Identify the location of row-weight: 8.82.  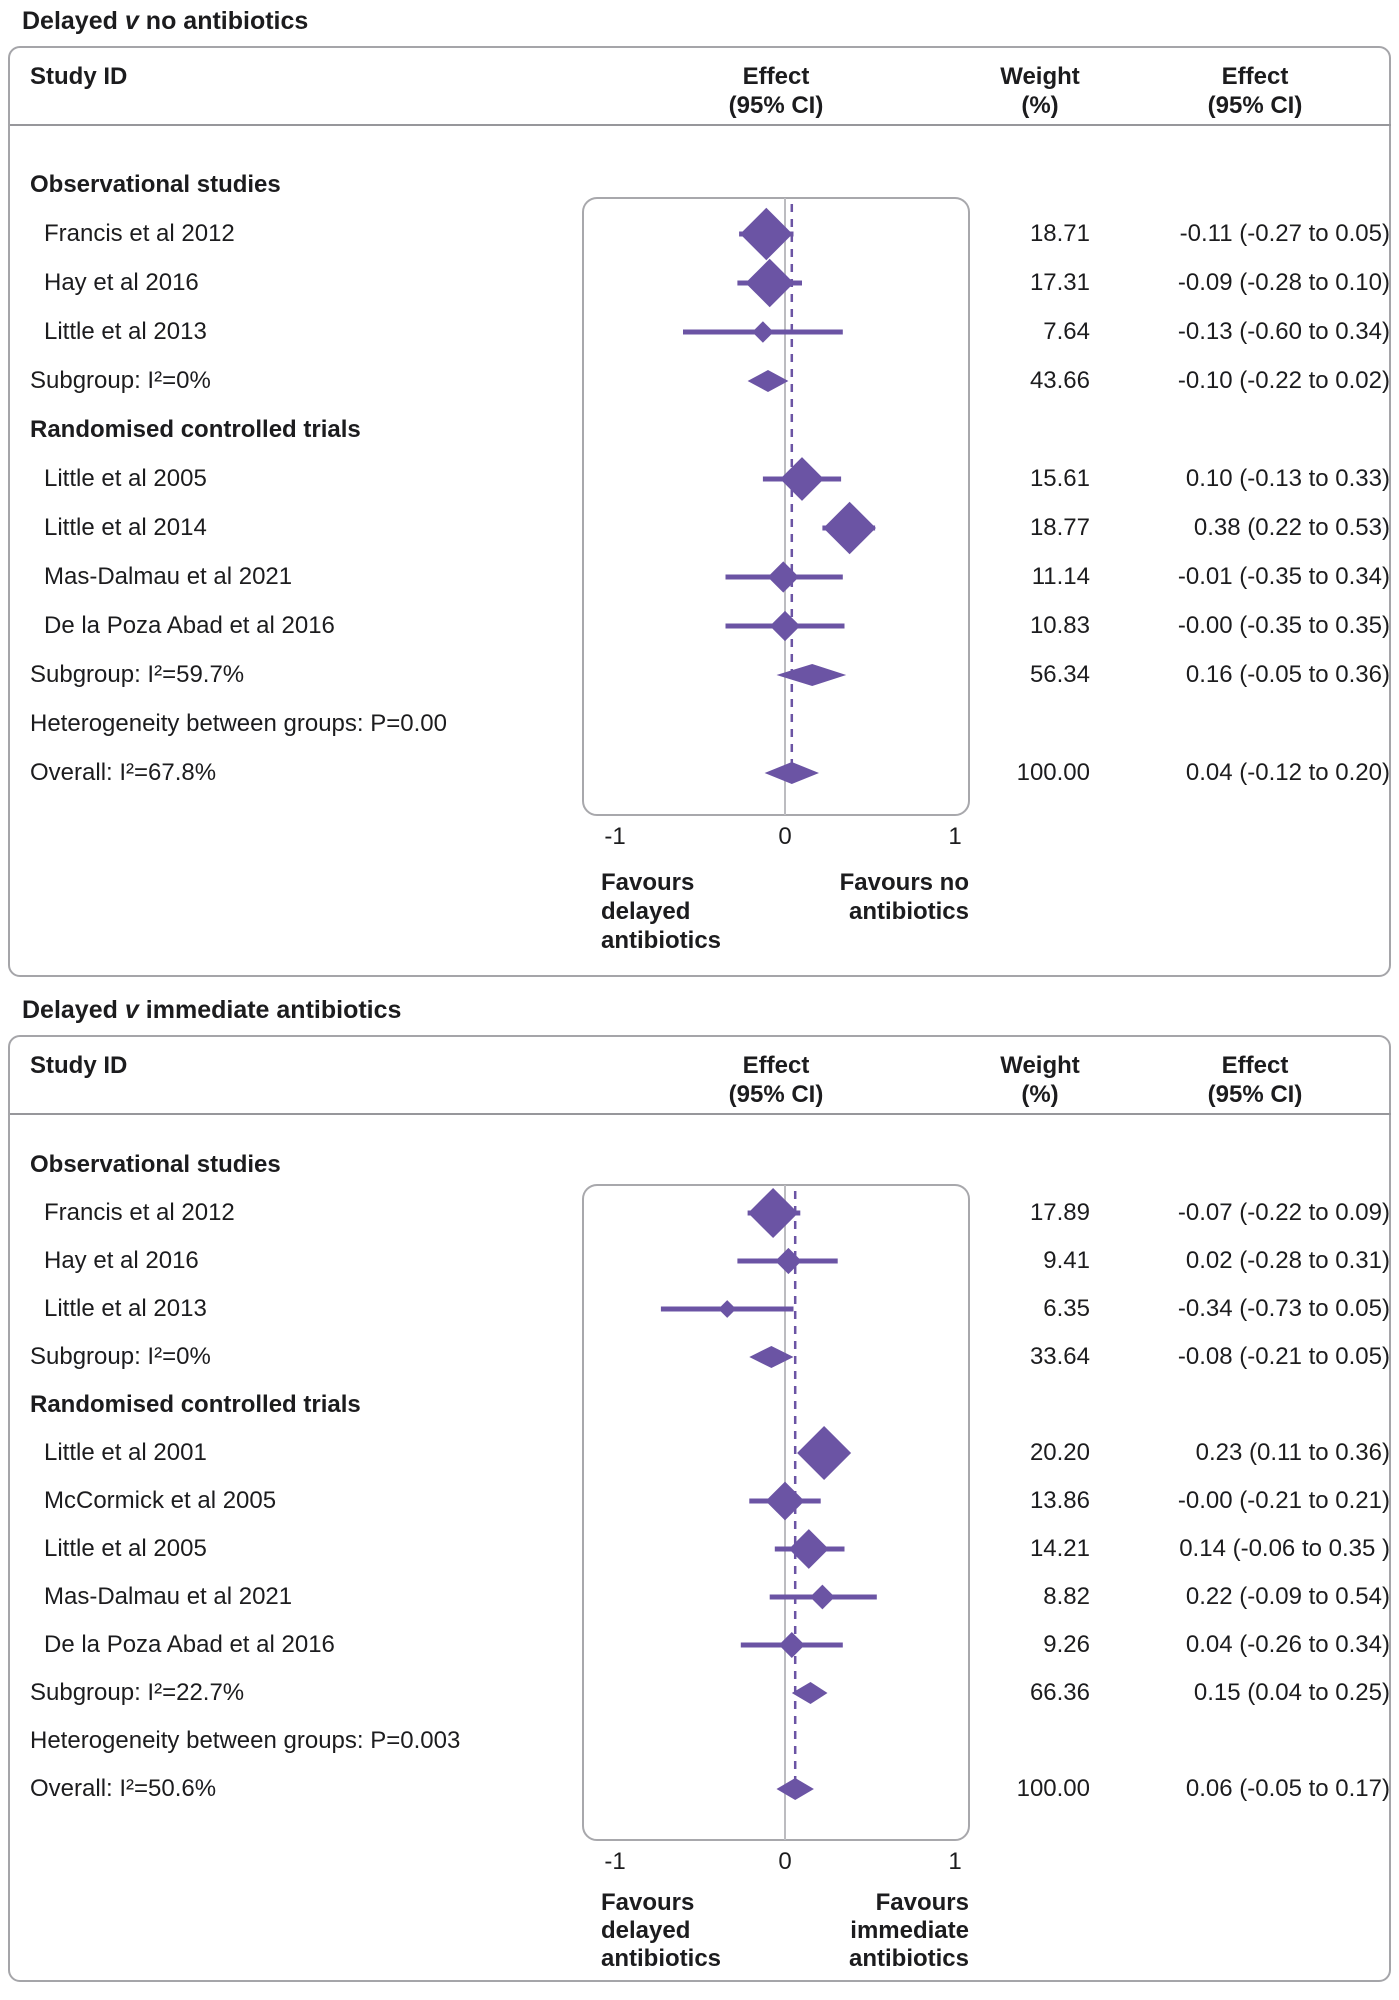
(1066, 1596).